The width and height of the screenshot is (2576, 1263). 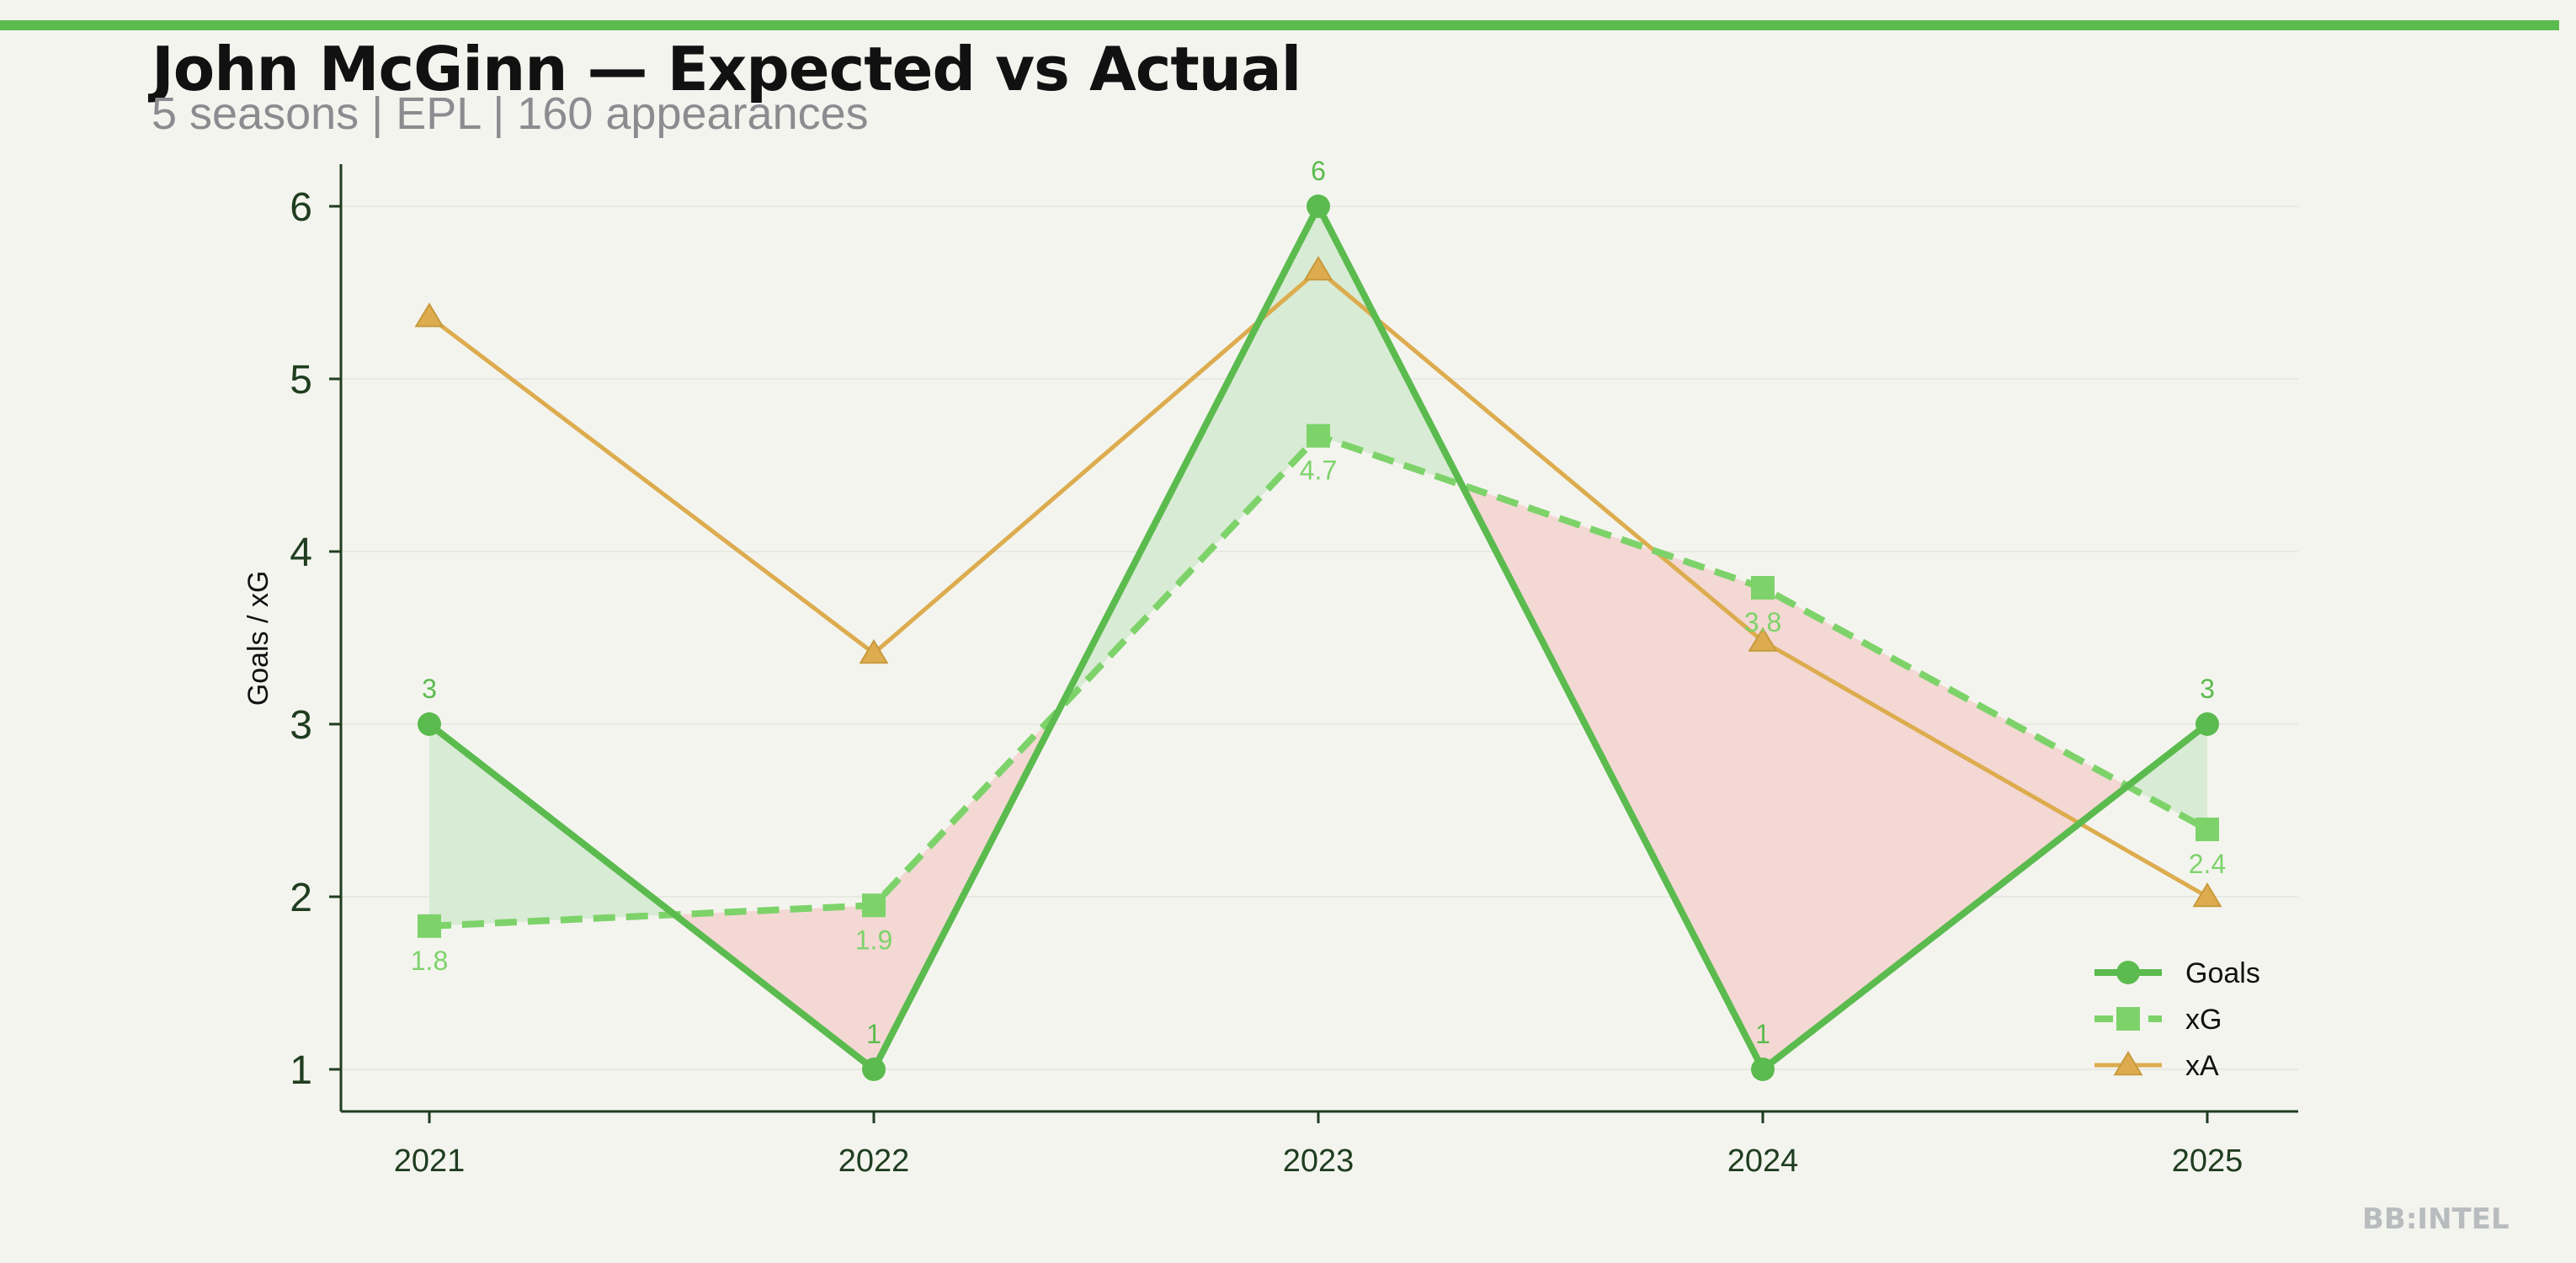 What do you see at coordinates (301, 380) in the screenshot?
I see `y-tick-label: 5` at bounding box center [301, 380].